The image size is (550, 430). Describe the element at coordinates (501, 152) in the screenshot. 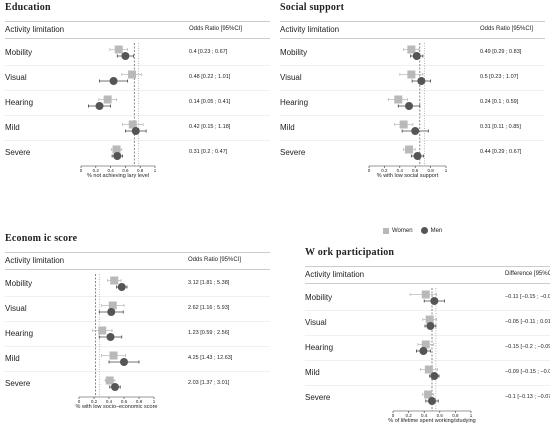

I see `row-effect-value: 0.44 [0.29 ; 0.67]` at that location.